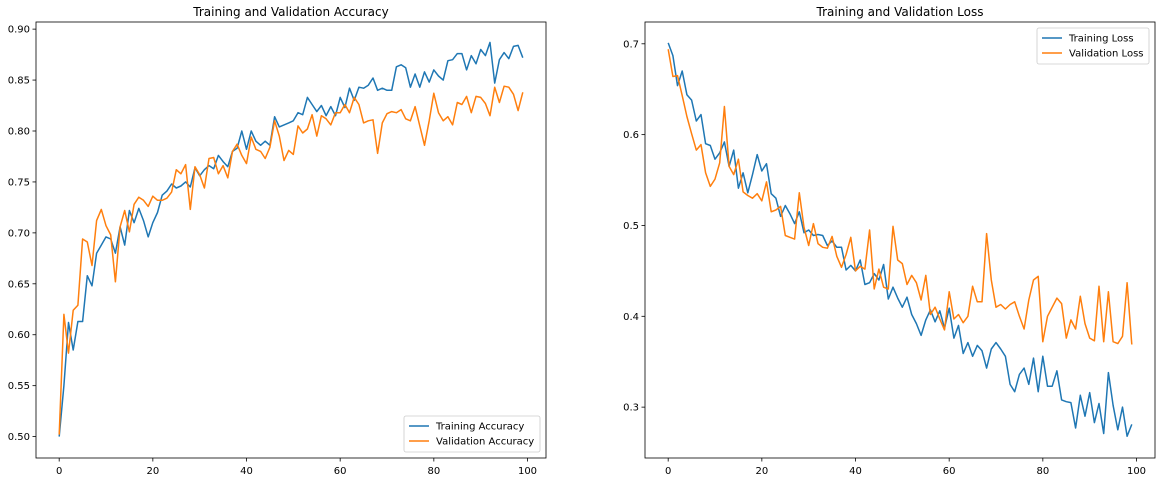 This screenshot has width=1159, height=482. What do you see at coordinates (19, 386) in the screenshot?
I see `y-tick-label: 0.55` at bounding box center [19, 386].